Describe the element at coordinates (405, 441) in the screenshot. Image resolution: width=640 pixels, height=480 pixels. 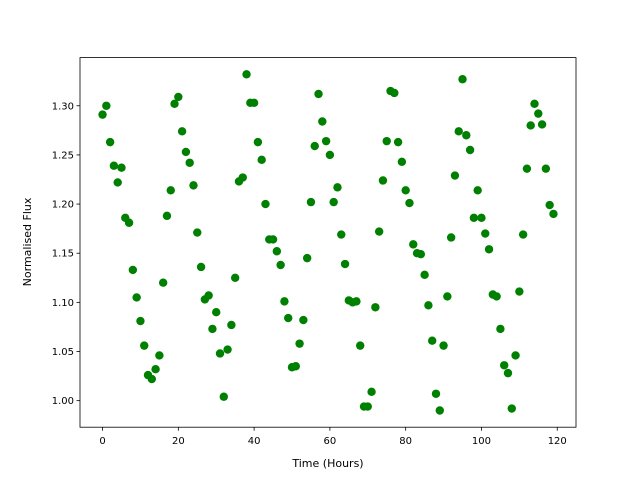
I see `x-tick-label: 80` at that location.